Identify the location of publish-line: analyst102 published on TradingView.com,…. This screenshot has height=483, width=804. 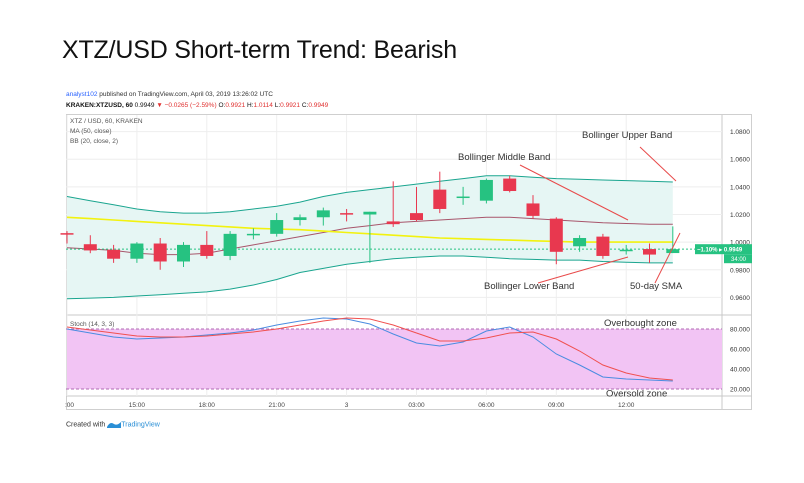
(169, 94).